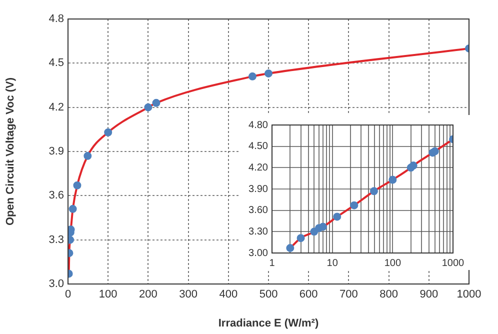 Image resolution: width=498 pixels, height=334 pixels. I want to click on x-tick-label: 0, so click(68, 294).